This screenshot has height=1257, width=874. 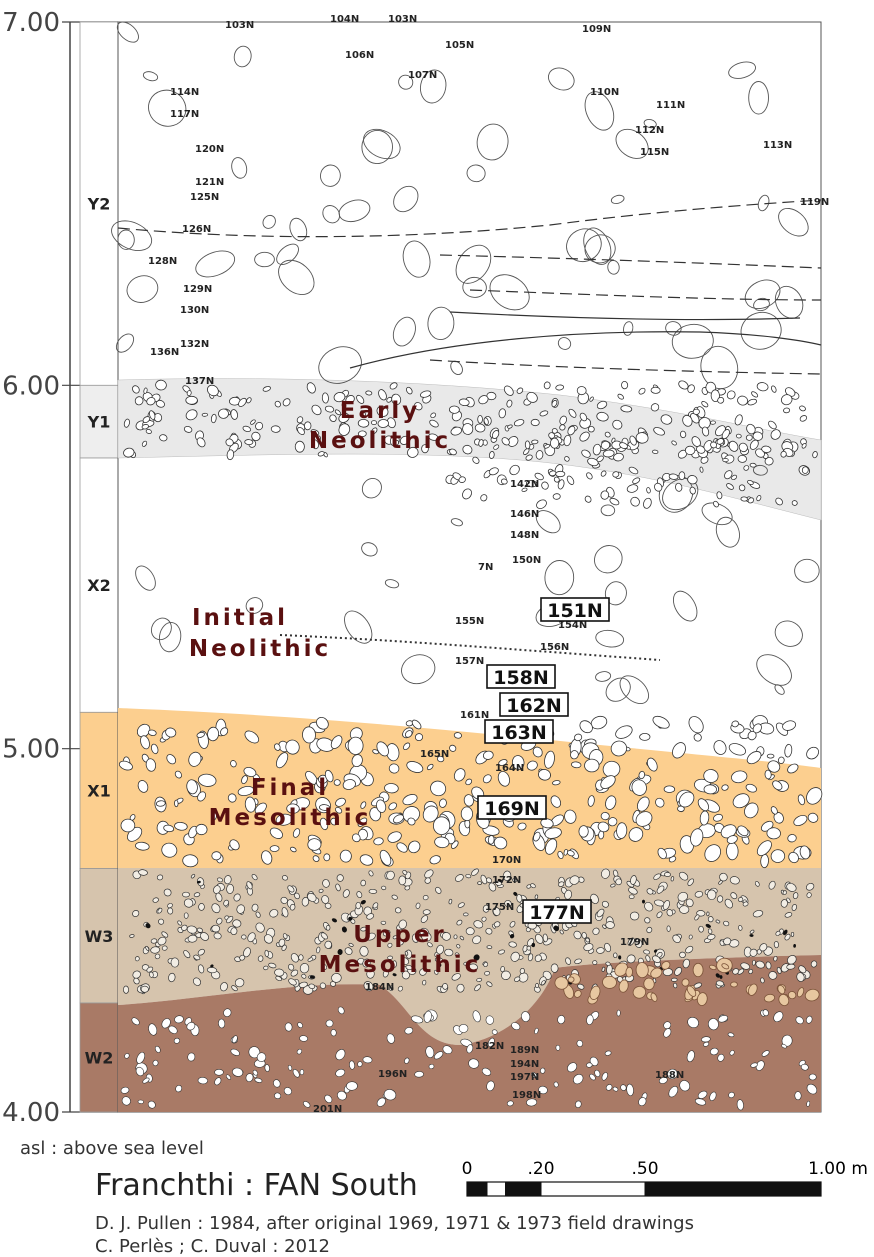 What do you see at coordinates (469, 956) in the screenshot?
I see `upper-mesolithic-layer` at bounding box center [469, 956].